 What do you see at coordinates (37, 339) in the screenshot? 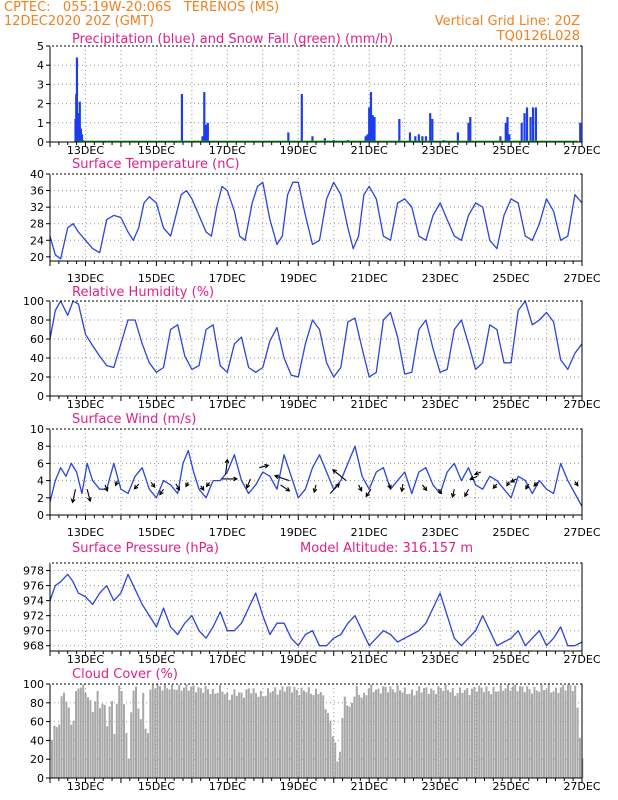
I see `y-tick-label: 60` at bounding box center [37, 339].